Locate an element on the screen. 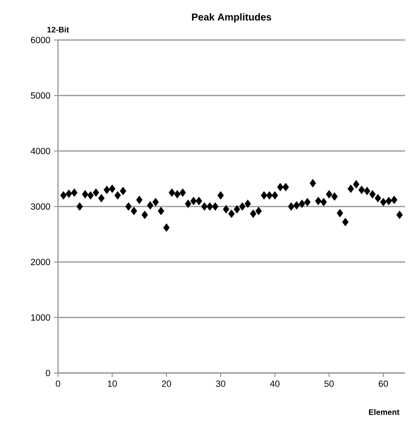  y-tick-label: 5000 is located at coordinates (40, 95).